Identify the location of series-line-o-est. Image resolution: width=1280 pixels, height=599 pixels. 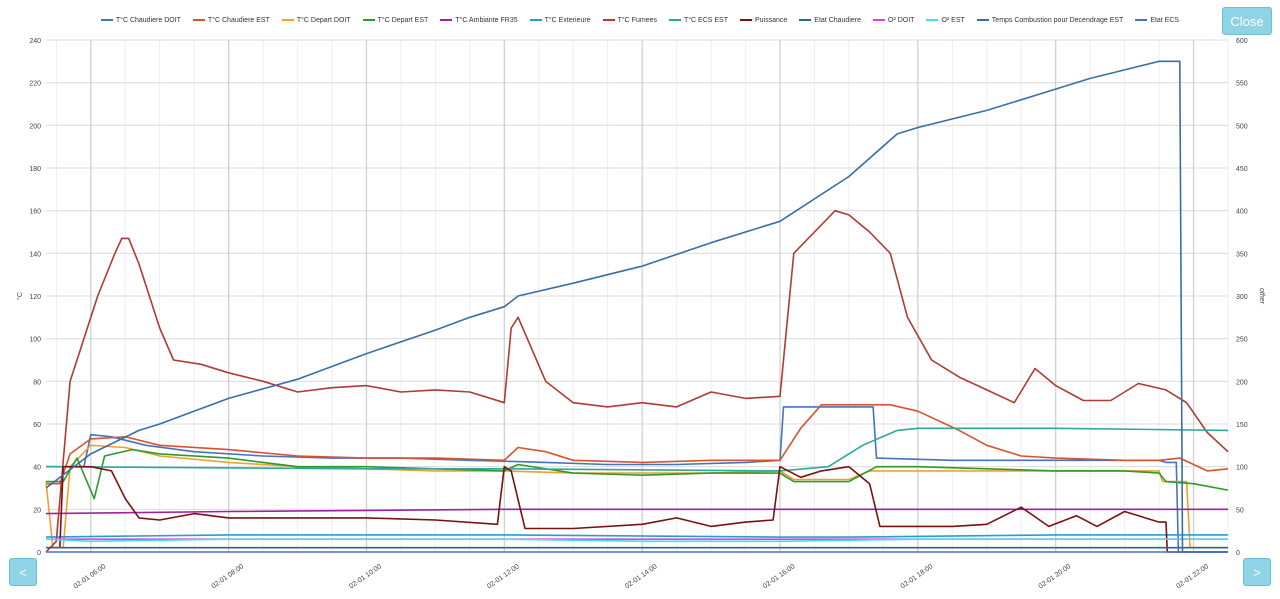
(636, 540).